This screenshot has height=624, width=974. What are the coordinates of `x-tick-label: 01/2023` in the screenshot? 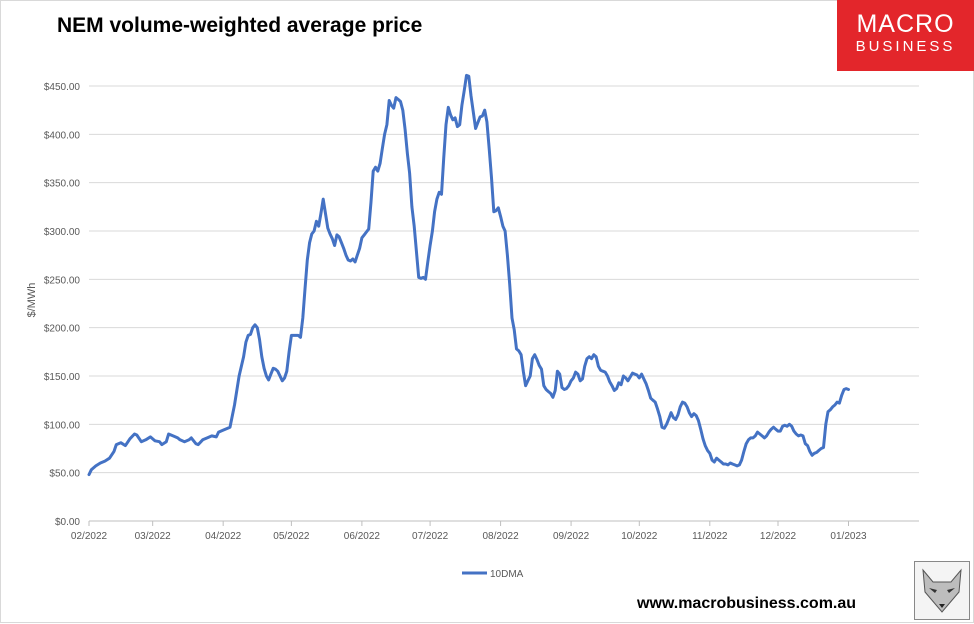 It's located at (848, 536).